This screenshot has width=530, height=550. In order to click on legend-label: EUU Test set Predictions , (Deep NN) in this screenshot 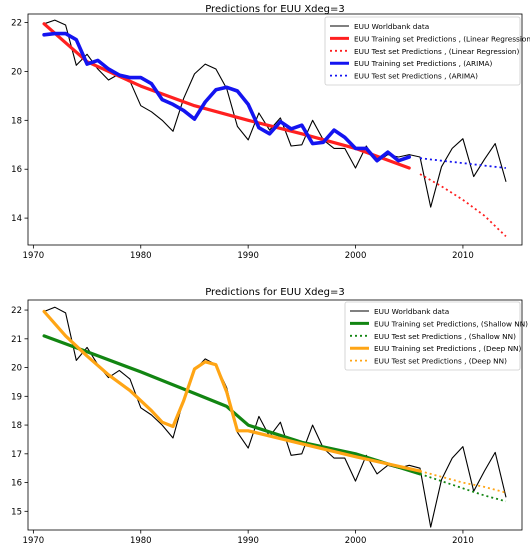, I will do `click(440, 361)`.